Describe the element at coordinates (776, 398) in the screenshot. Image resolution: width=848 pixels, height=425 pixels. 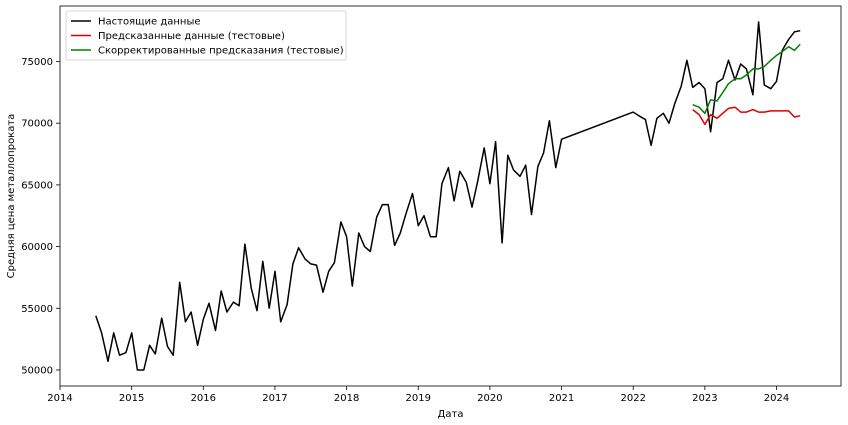
I see `x-tick-label: 2024` at that location.